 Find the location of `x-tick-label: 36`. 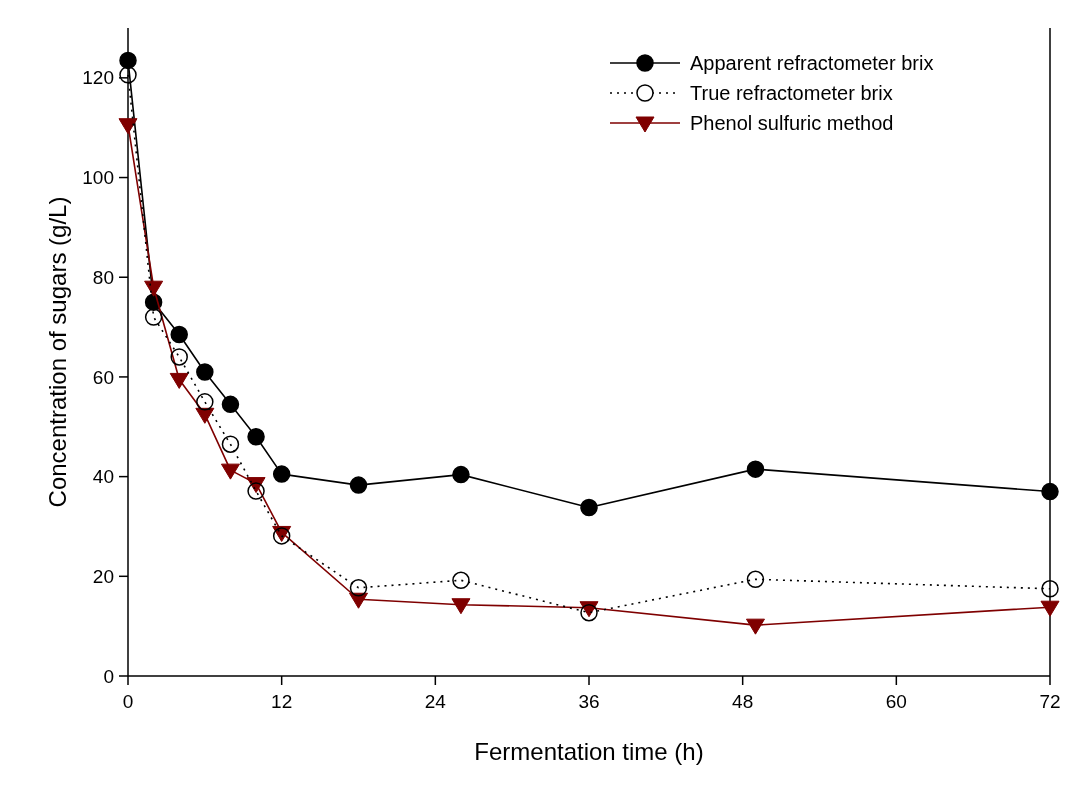

x-tick-label: 36 is located at coordinates (589, 701).